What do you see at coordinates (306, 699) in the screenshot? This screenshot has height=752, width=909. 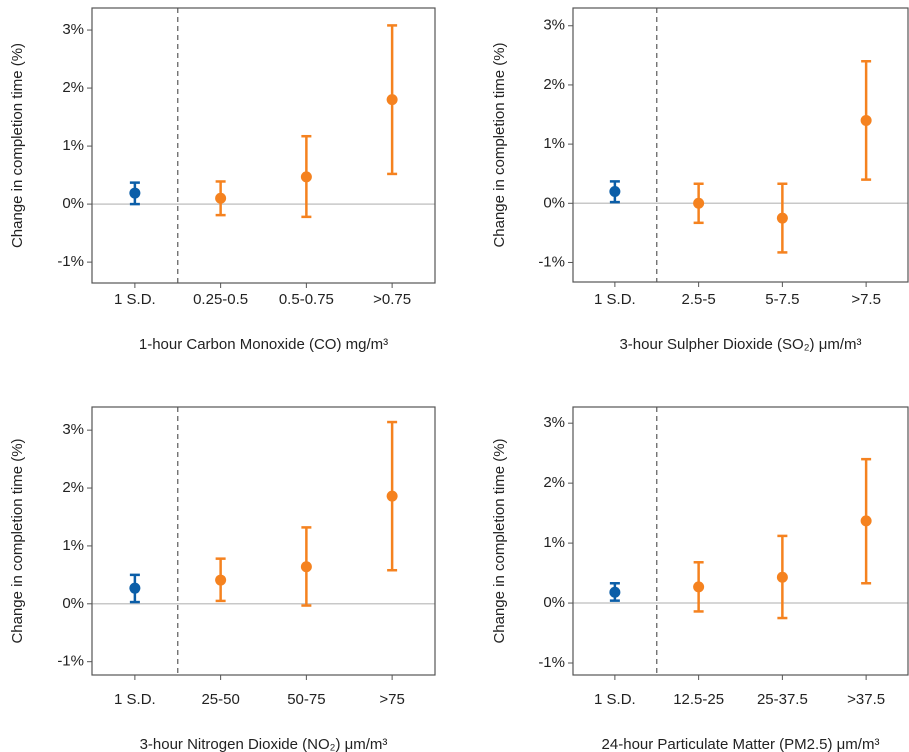 I see `x-tick-label: 50-75` at bounding box center [306, 699].